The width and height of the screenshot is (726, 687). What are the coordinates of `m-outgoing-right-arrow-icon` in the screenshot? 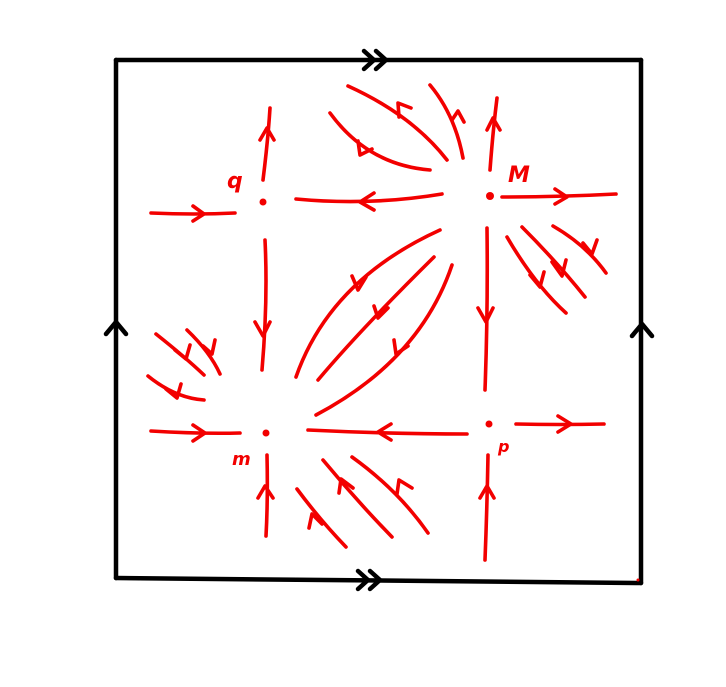 It's located at (561, 196).